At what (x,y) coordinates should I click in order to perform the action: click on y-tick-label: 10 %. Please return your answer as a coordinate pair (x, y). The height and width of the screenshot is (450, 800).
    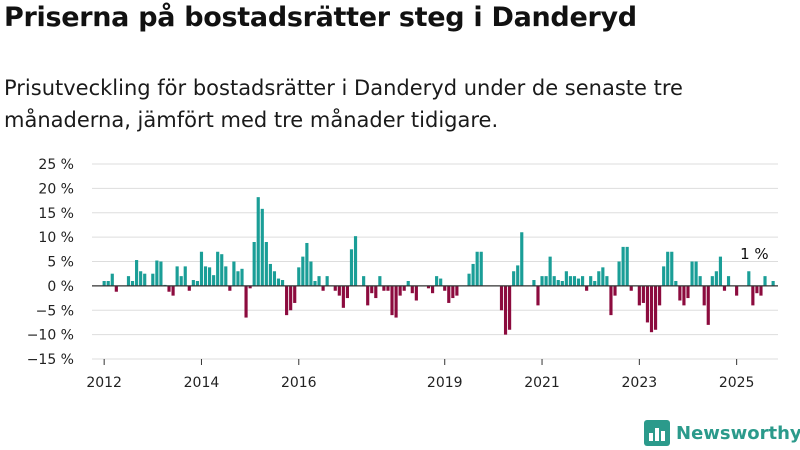
    Looking at the image, I should click on (56, 238).